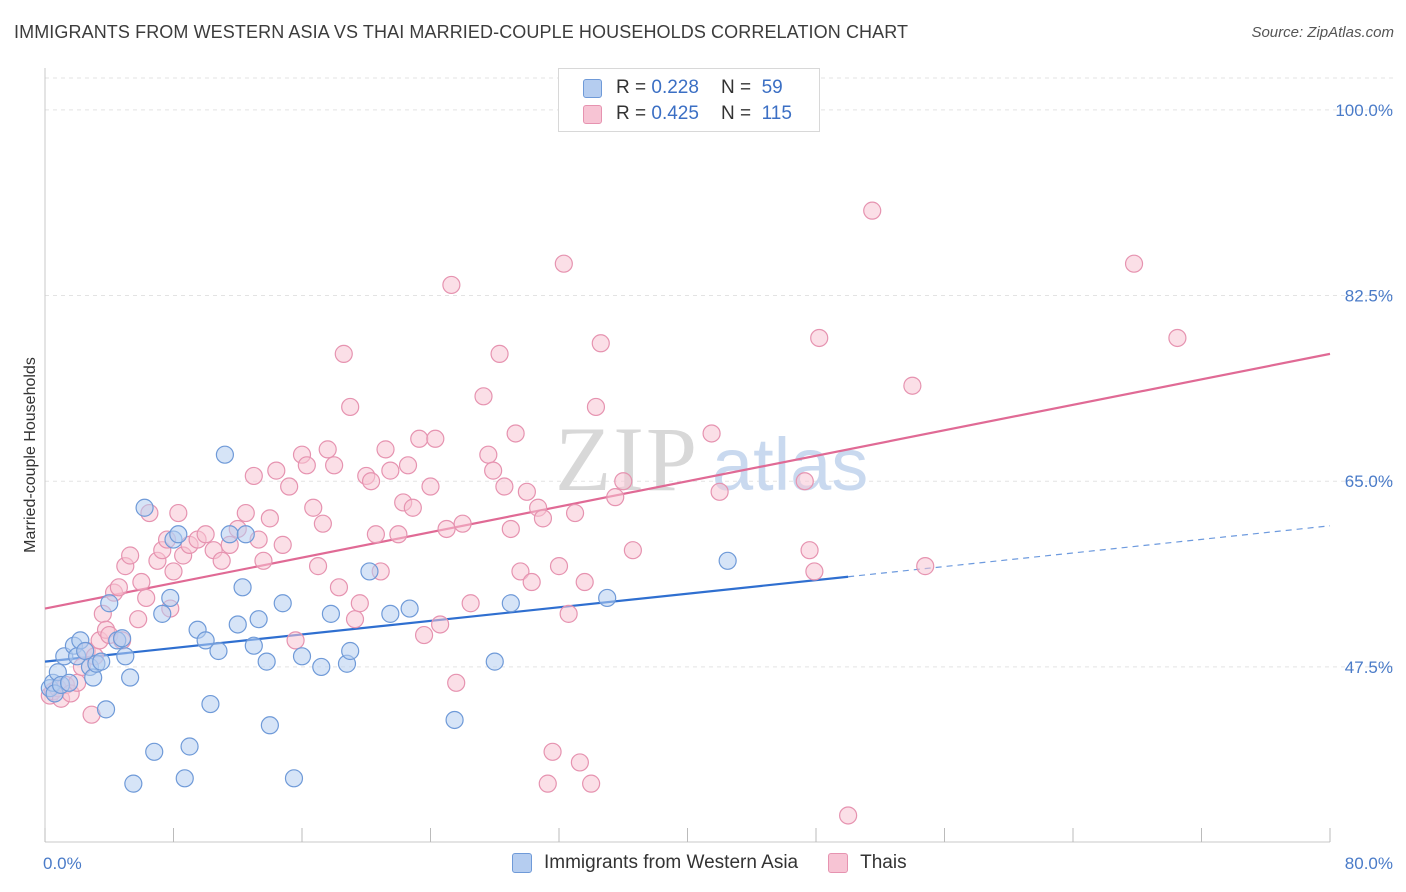 Image resolution: width=1406 pixels, height=892 pixels. I want to click on legend-r-value: 0.425, so click(675, 113).